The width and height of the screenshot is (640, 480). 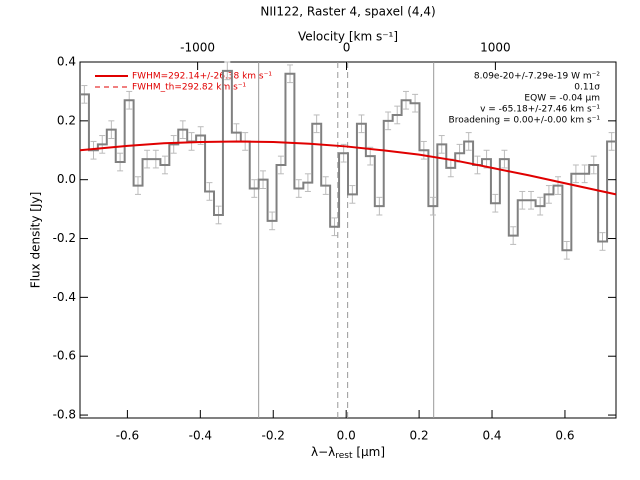 What do you see at coordinates (346, 436) in the screenshot?
I see `x-tick-label: 0.0` at bounding box center [346, 436].